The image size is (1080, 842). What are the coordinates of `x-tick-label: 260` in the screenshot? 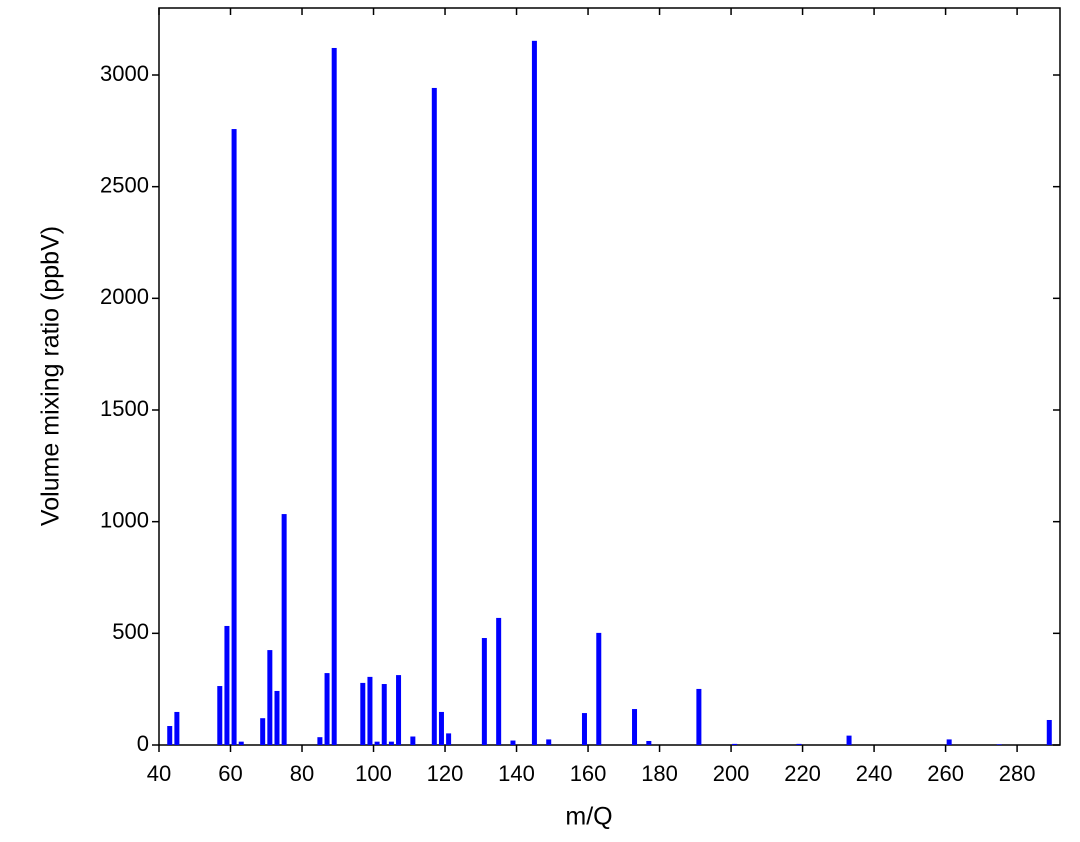 It's located at (945, 773).